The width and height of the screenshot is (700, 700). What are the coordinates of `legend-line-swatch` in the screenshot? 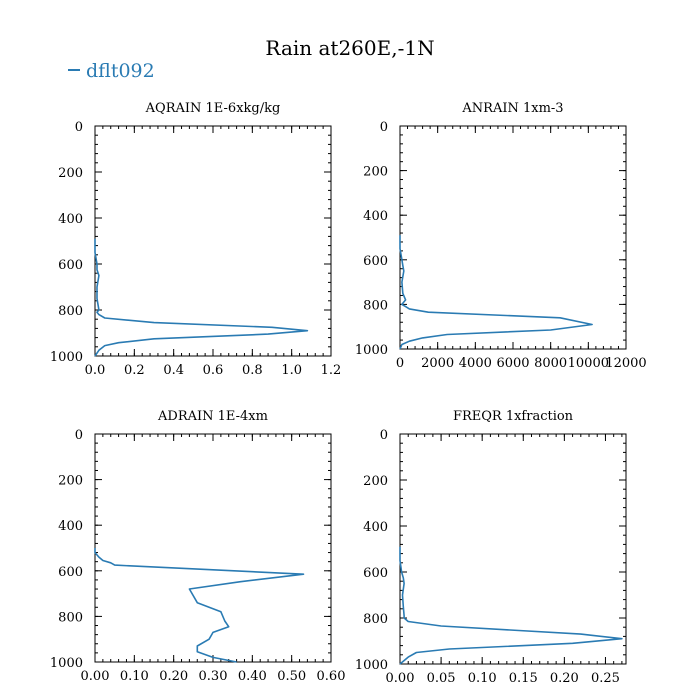 It's located at (74, 70).